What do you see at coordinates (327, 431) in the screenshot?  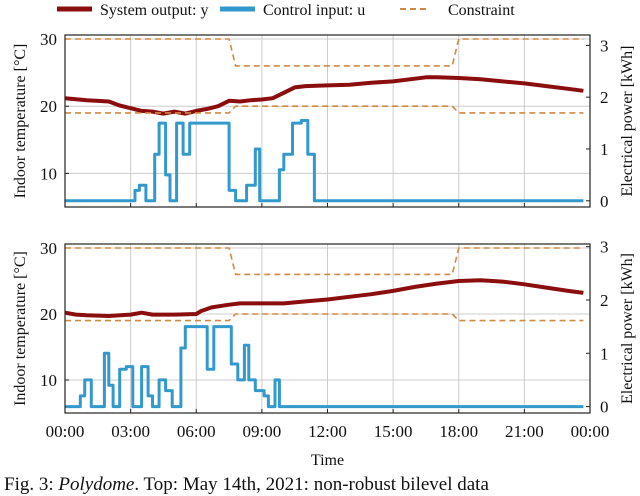 I see `xtick-label: 12:00` at bounding box center [327, 431].